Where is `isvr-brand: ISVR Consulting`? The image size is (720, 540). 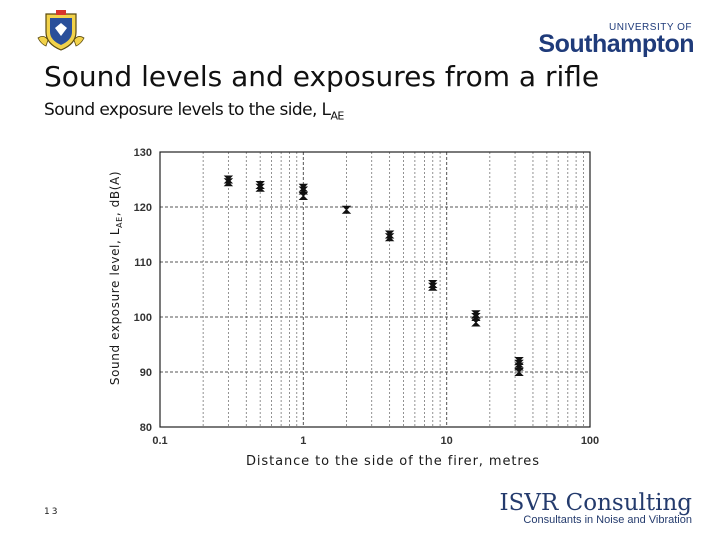
isvr-brand: ISVR Consulting is located at coordinates (595, 503).